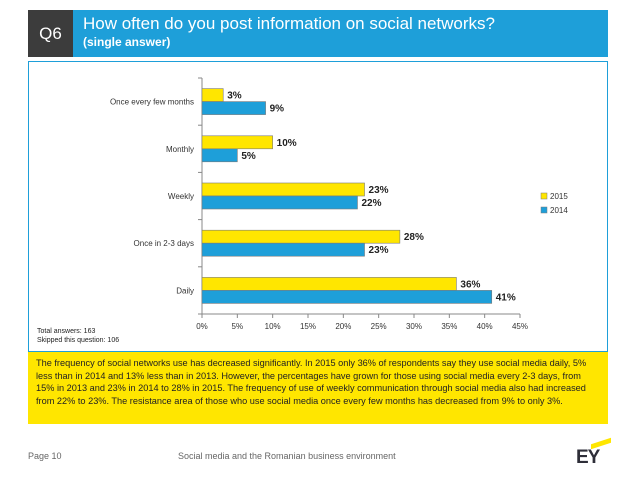 The height and width of the screenshot is (479, 638). Describe the element at coordinates (343, 326) in the screenshot. I see `x-tick-label: 20%` at that location.